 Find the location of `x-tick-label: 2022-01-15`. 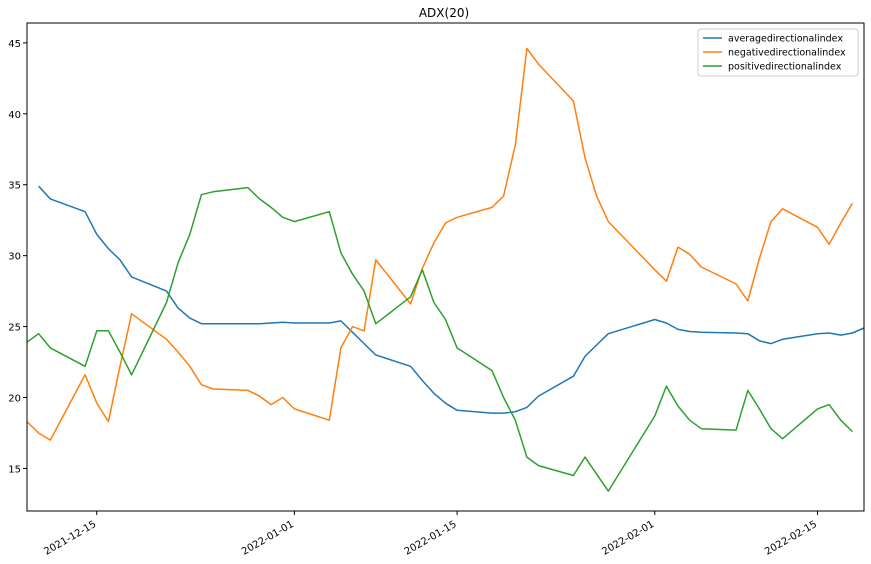

x-tick-label: 2022-01-15 is located at coordinates (431, 538).